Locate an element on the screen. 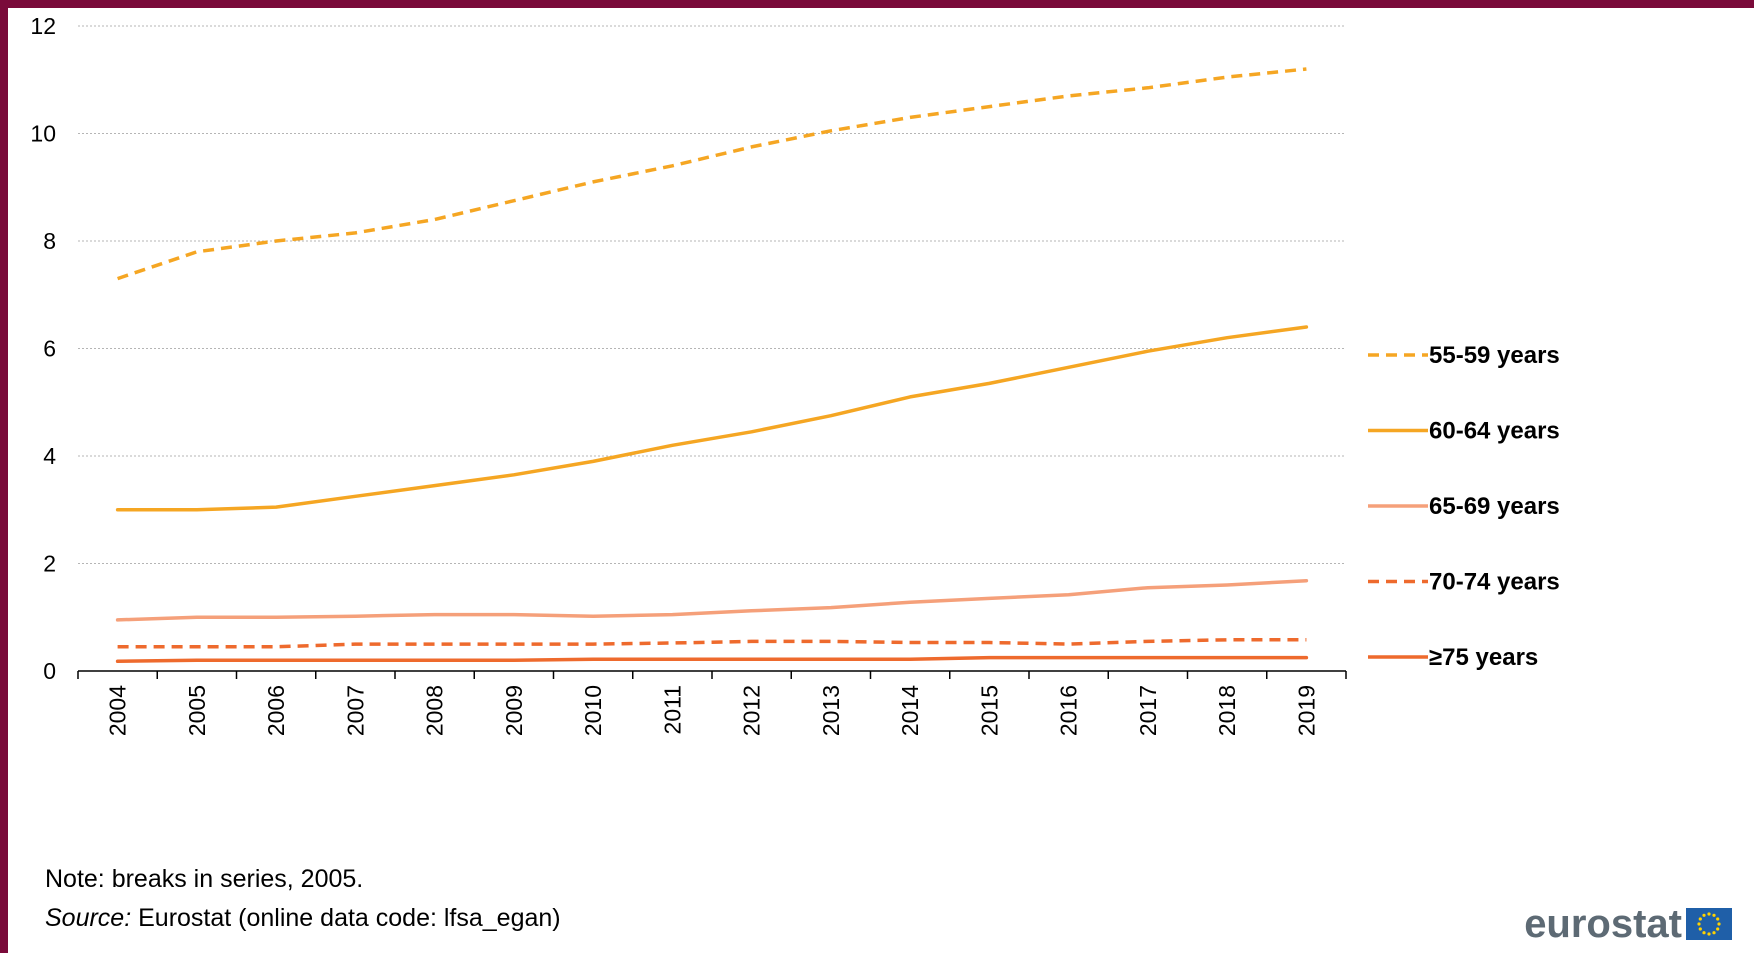 The image size is (1754, 953). legend-label: ≥75 years is located at coordinates (1483, 657).